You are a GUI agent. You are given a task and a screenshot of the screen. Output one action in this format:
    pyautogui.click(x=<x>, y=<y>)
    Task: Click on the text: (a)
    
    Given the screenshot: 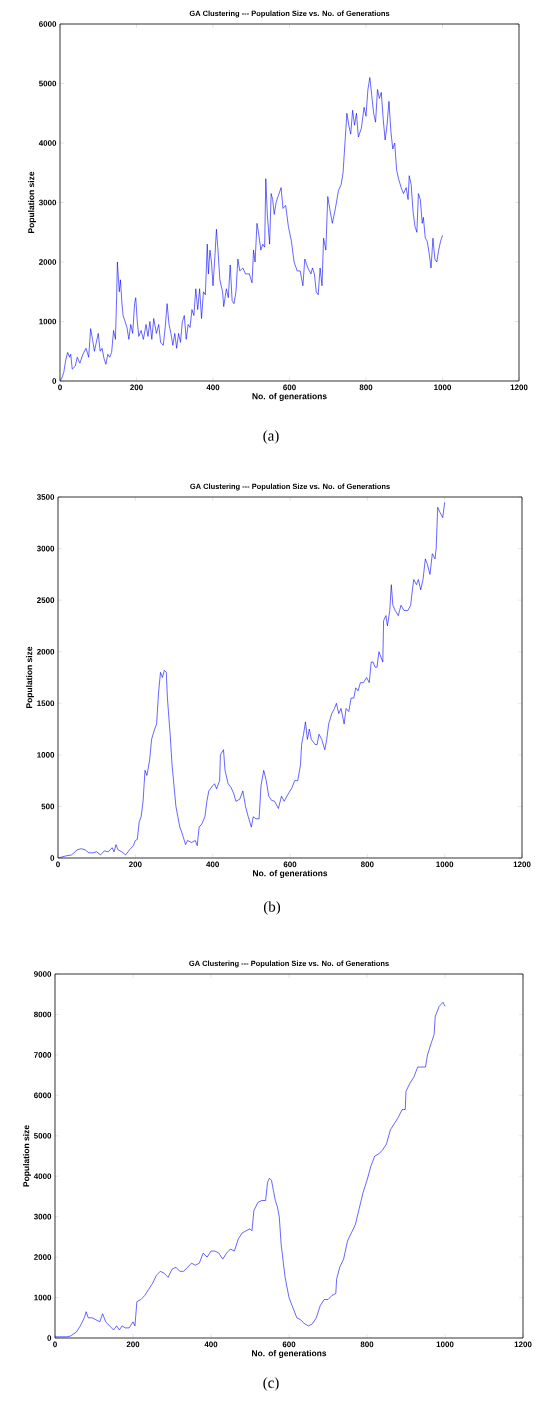 What is the action you would take?
    pyautogui.click(x=271, y=437)
    